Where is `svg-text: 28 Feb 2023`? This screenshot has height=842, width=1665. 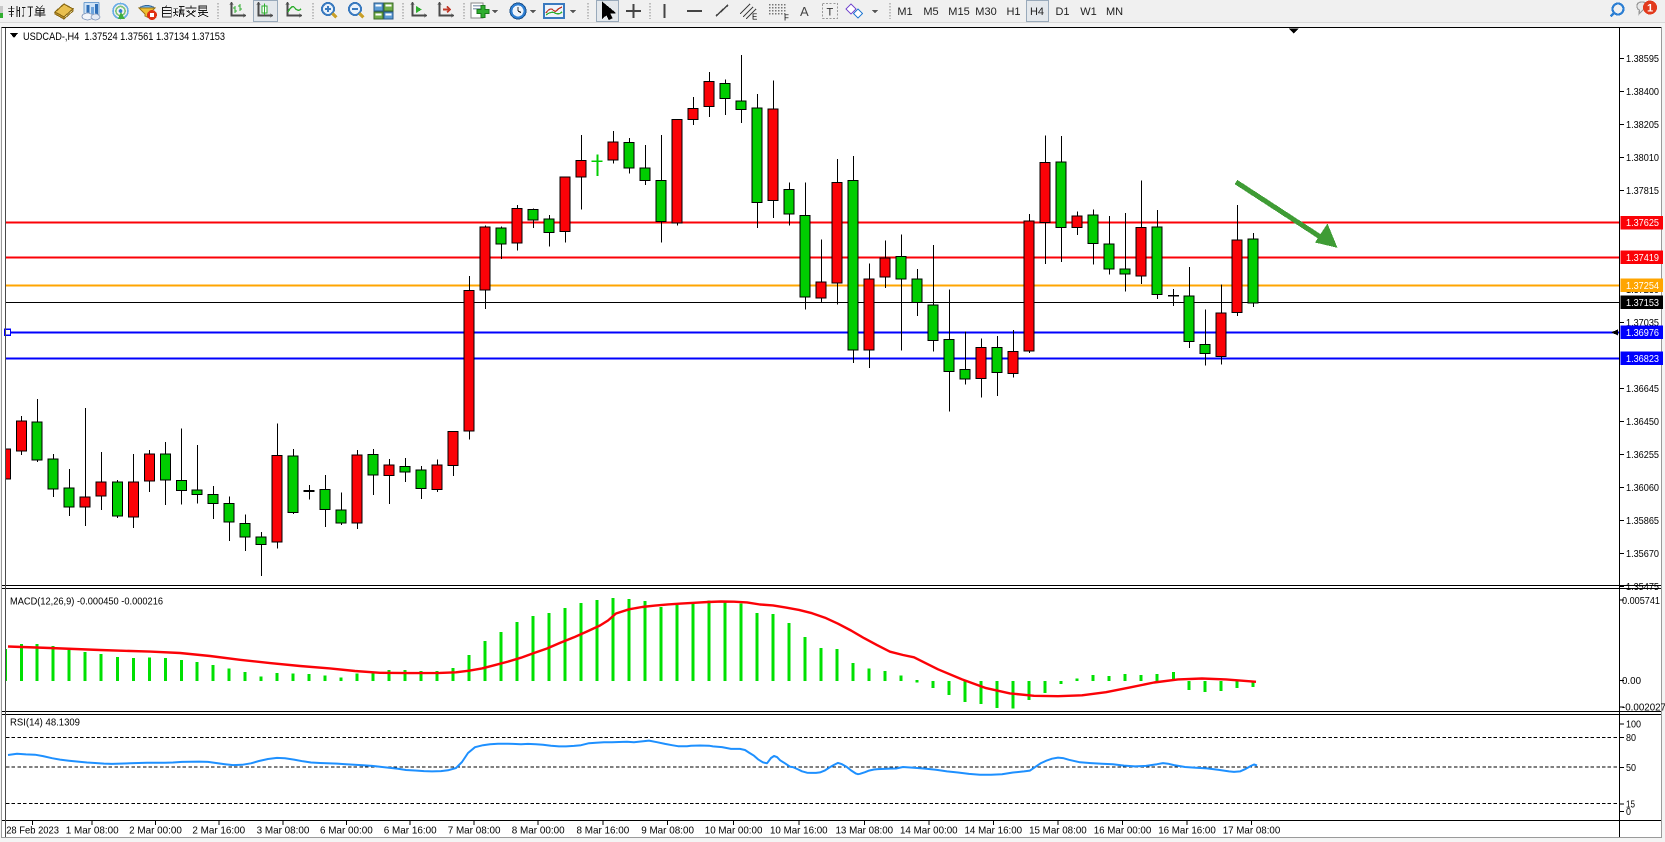
svg-text: 28 Feb 2023 is located at coordinates (32, 831).